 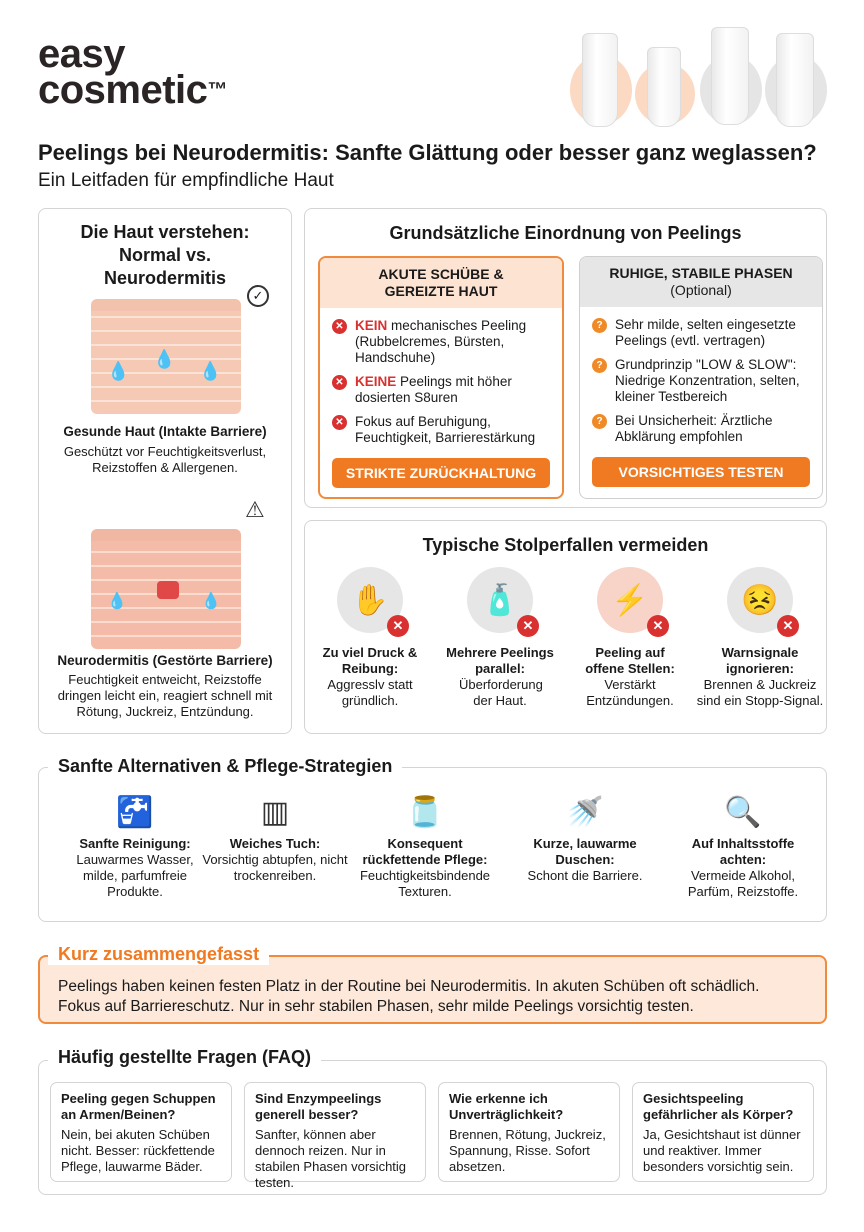 What do you see at coordinates (701, 273) in the screenshot?
I see `stable-title: RUHIGE, STABILE PHASEN` at bounding box center [701, 273].